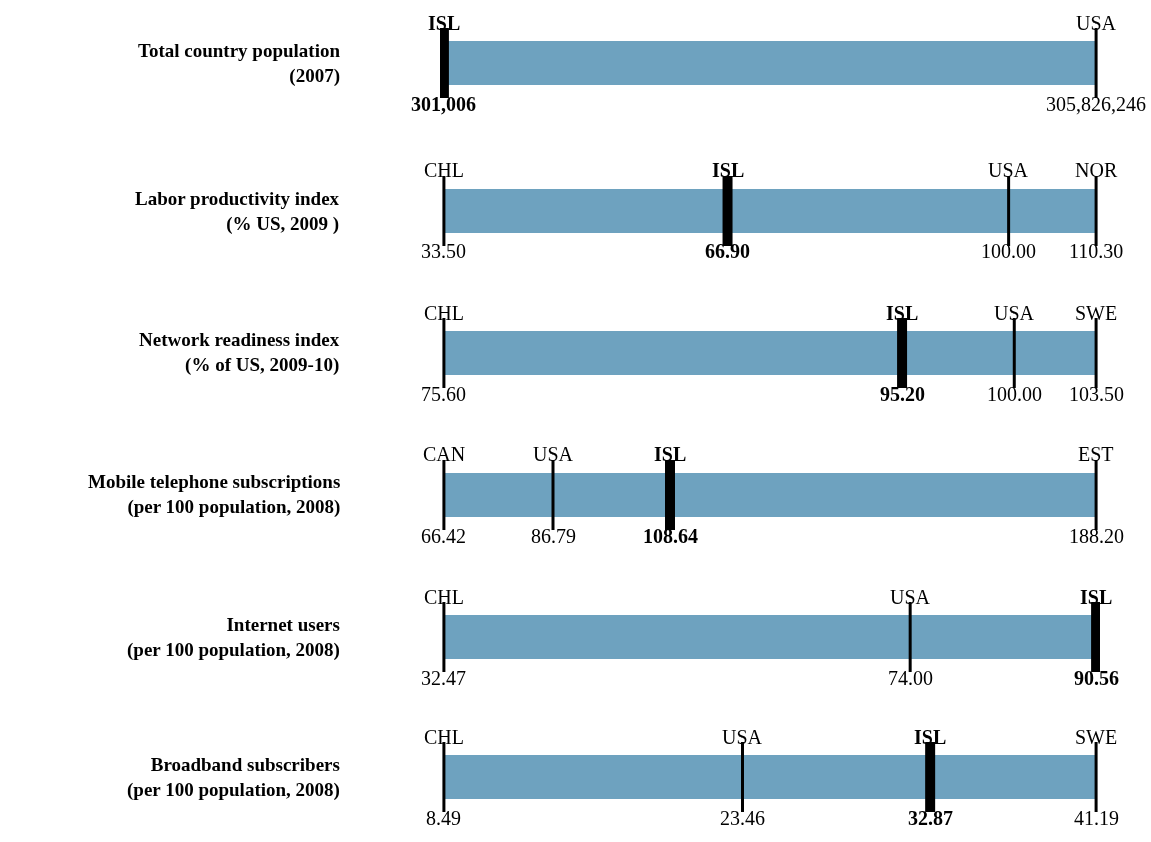 This screenshot has height=842, width=1151. What do you see at coordinates (443, 818) in the screenshot?
I see `data-label: 8.49` at bounding box center [443, 818].